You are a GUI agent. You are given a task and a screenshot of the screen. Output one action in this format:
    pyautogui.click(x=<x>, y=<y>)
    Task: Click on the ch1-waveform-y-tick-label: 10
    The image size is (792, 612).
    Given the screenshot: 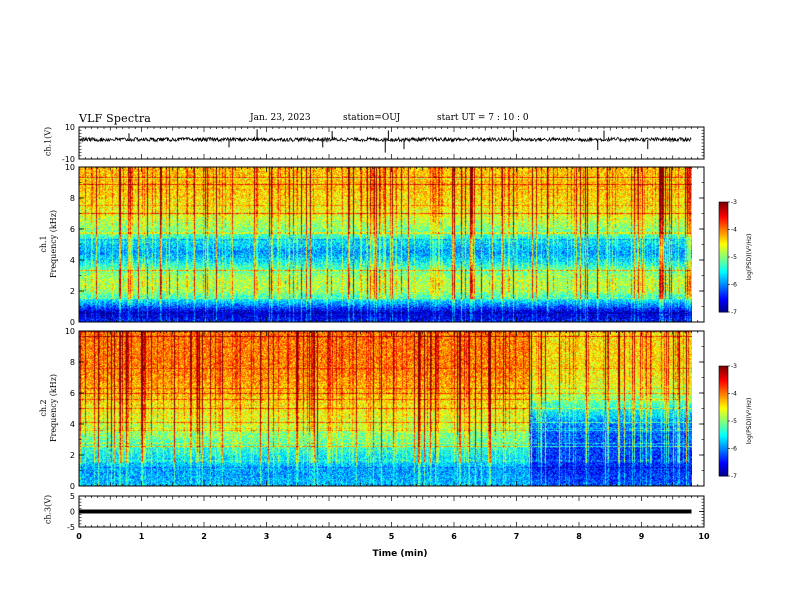 What is the action you would take?
    pyautogui.click(x=70, y=127)
    